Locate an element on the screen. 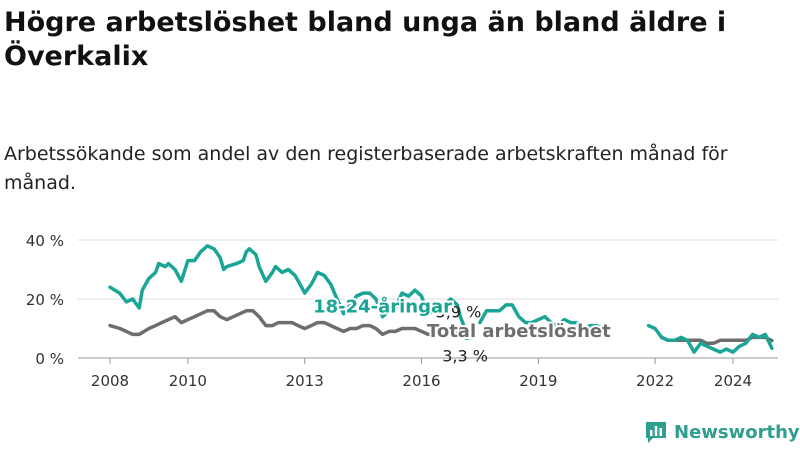 The width and height of the screenshot is (800, 450). newsworthy-logo: Newsworthy is located at coordinates (722, 432).